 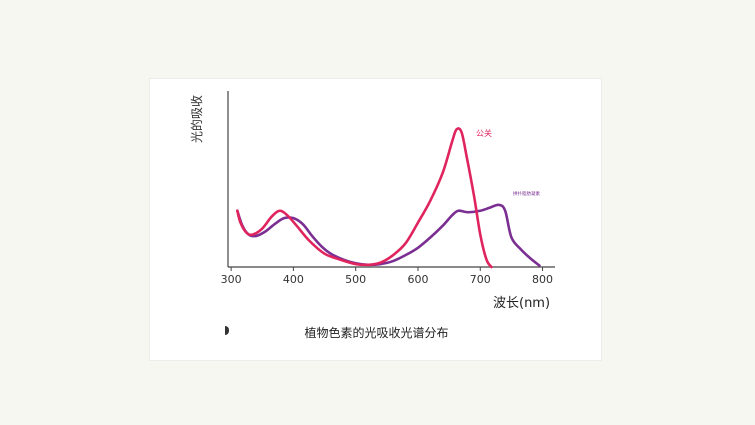 What do you see at coordinates (388, 235) in the screenshot?
I see `series-line-purple` at bounding box center [388, 235].